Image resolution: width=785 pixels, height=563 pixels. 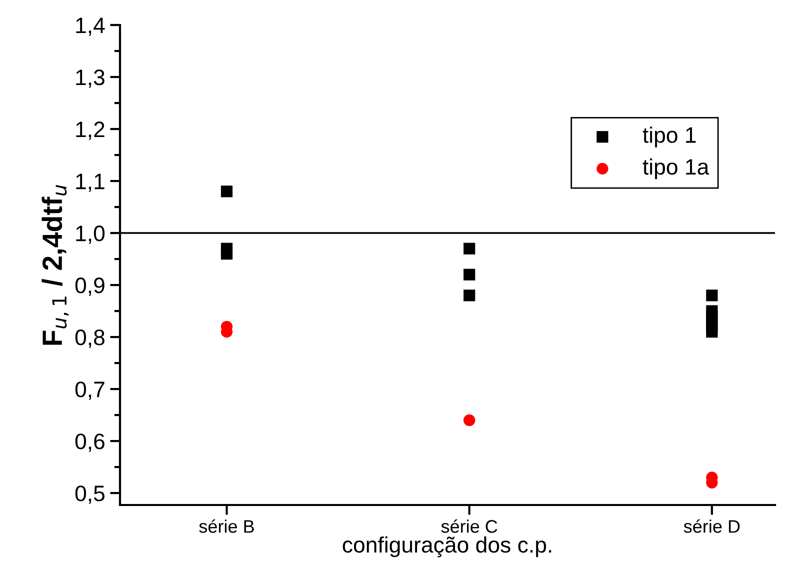 I want to click on x-tick-label: série C, so click(x=469, y=526).